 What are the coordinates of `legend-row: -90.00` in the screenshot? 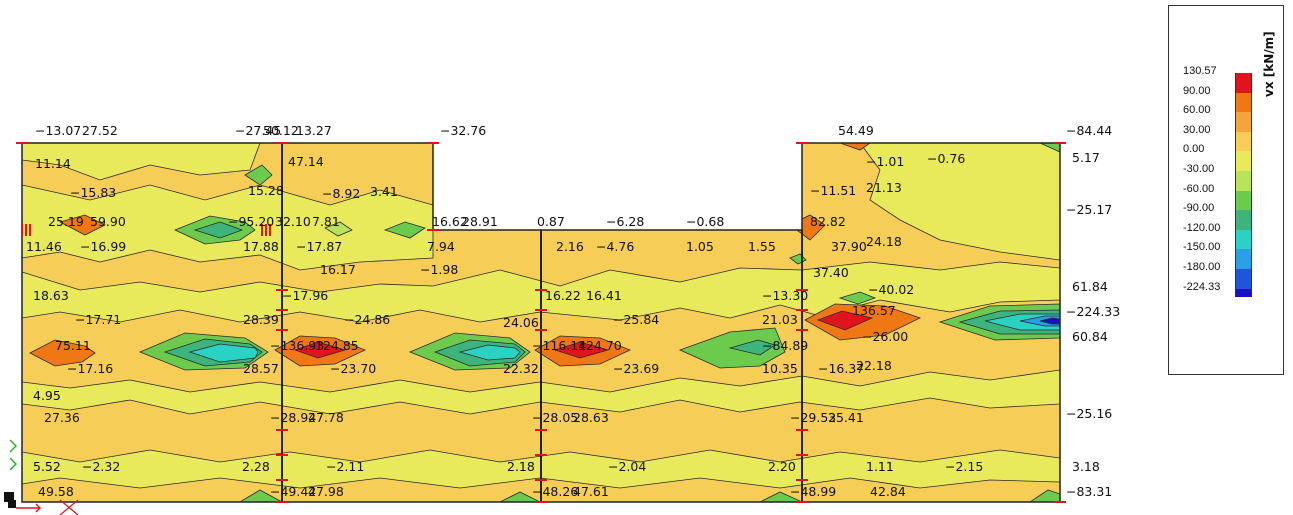 It's located at (1219, 215).